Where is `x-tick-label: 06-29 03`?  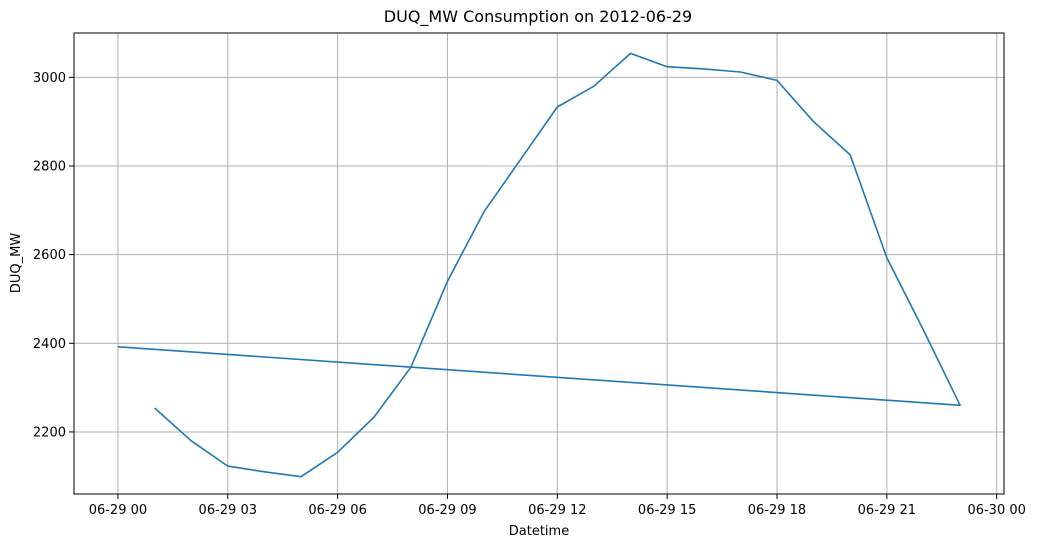
x-tick-label: 06-29 03 is located at coordinates (228, 510).